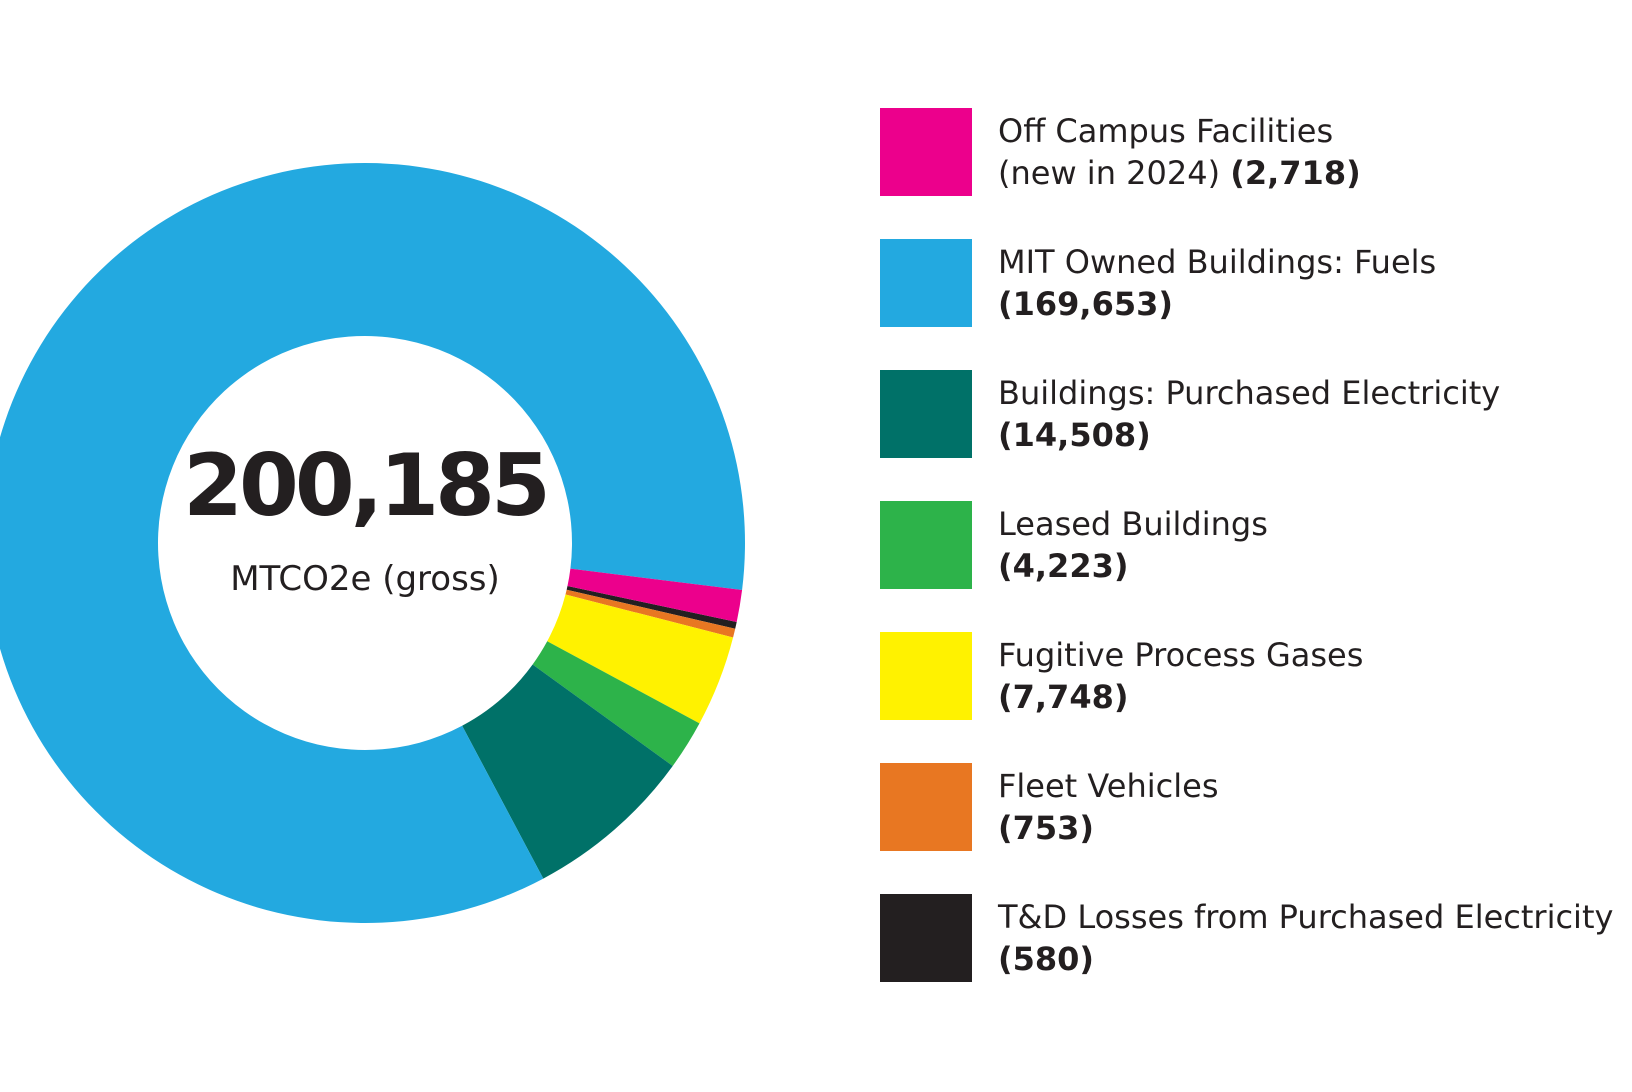  I want to click on legend-swatch-buildings-purchased-electricity, so click(926, 414).